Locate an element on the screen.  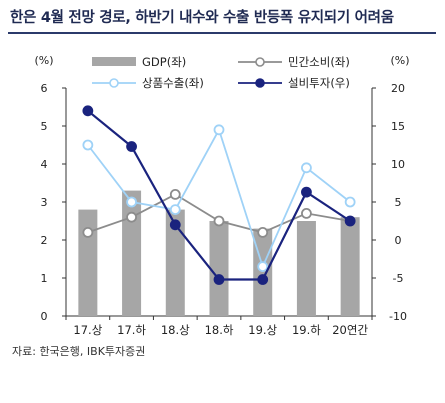
x-tick-label: 17.하 is located at coordinates (131, 330).